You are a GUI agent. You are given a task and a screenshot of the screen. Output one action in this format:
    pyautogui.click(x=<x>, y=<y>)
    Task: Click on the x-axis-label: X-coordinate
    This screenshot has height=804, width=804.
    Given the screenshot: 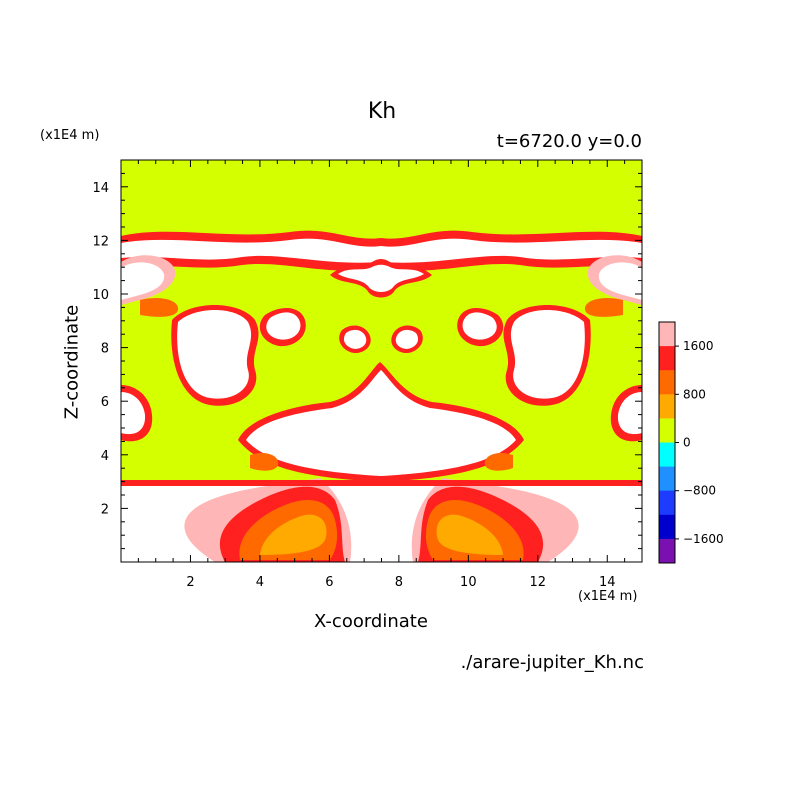 What is the action you would take?
    pyautogui.click(x=371, y=621)
    